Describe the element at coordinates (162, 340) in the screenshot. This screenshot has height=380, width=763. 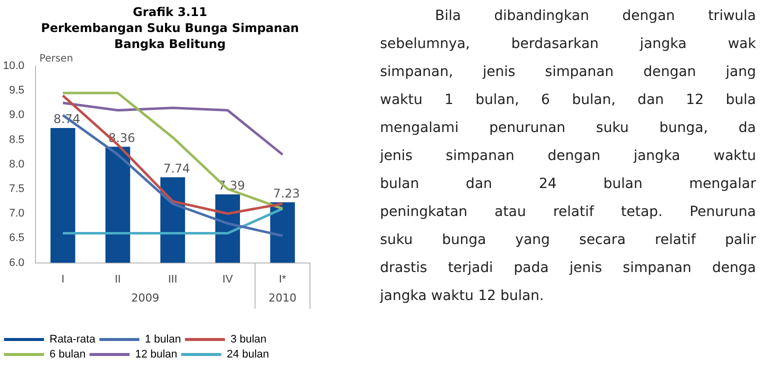
I see `legend-label: 1 bulan` at that location.